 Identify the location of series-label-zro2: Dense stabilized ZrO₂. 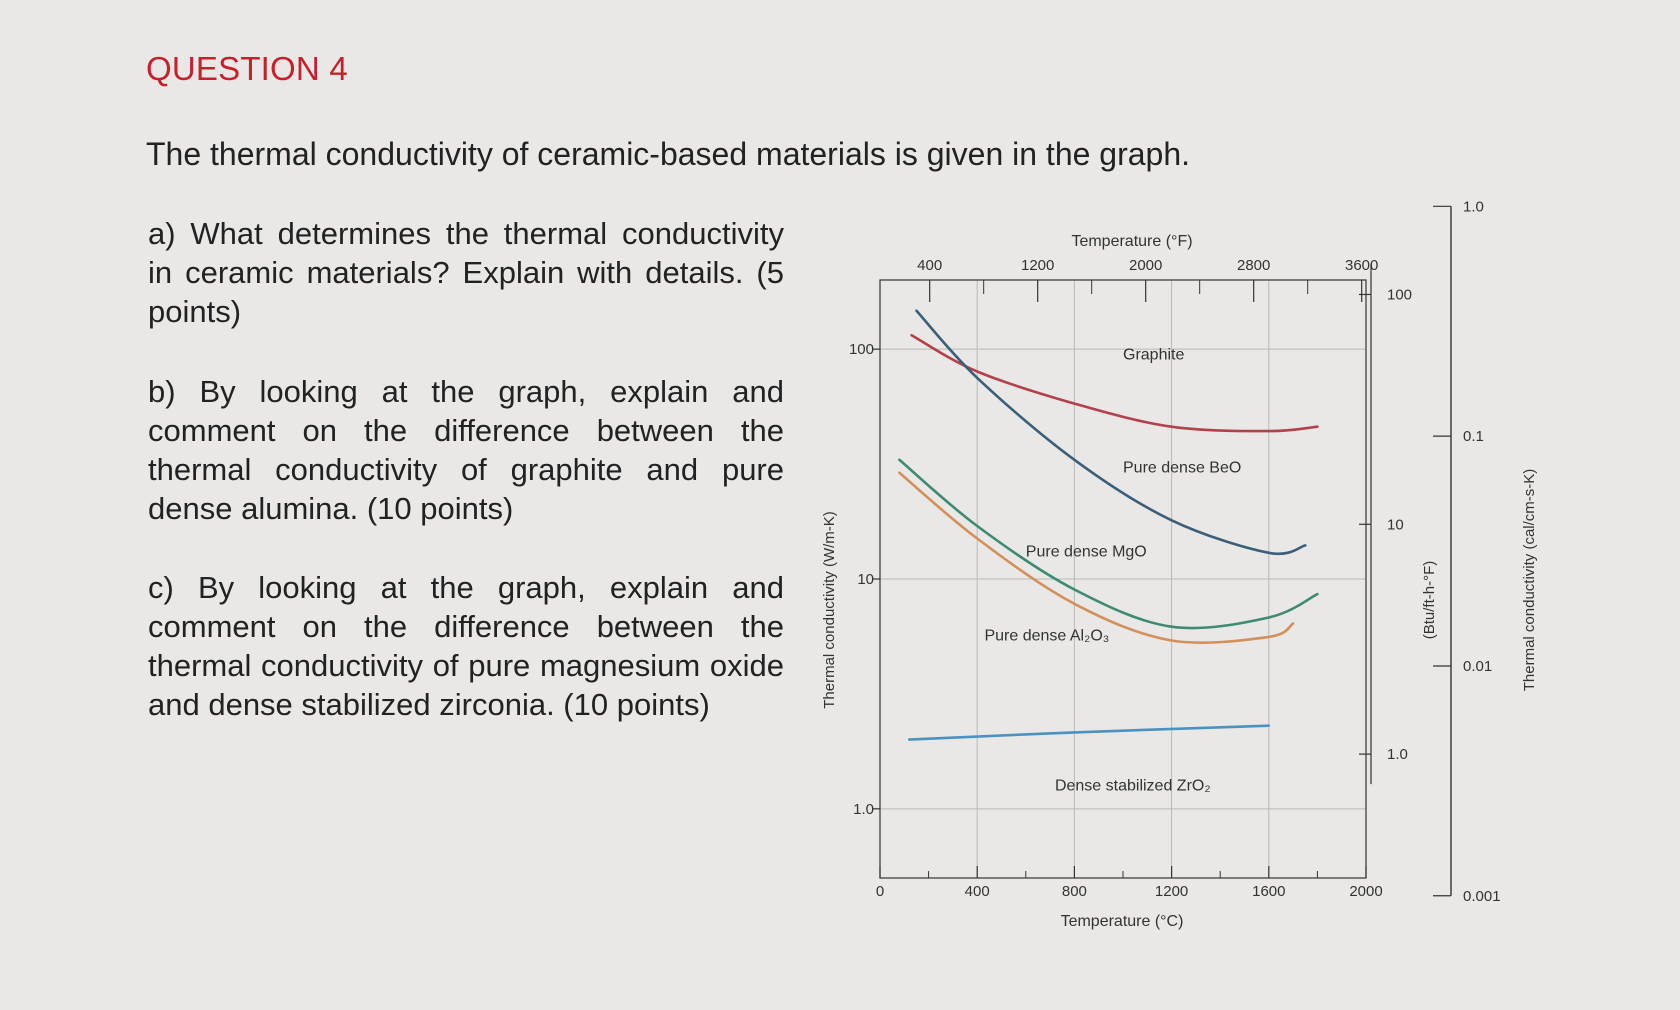
(1133, 786).